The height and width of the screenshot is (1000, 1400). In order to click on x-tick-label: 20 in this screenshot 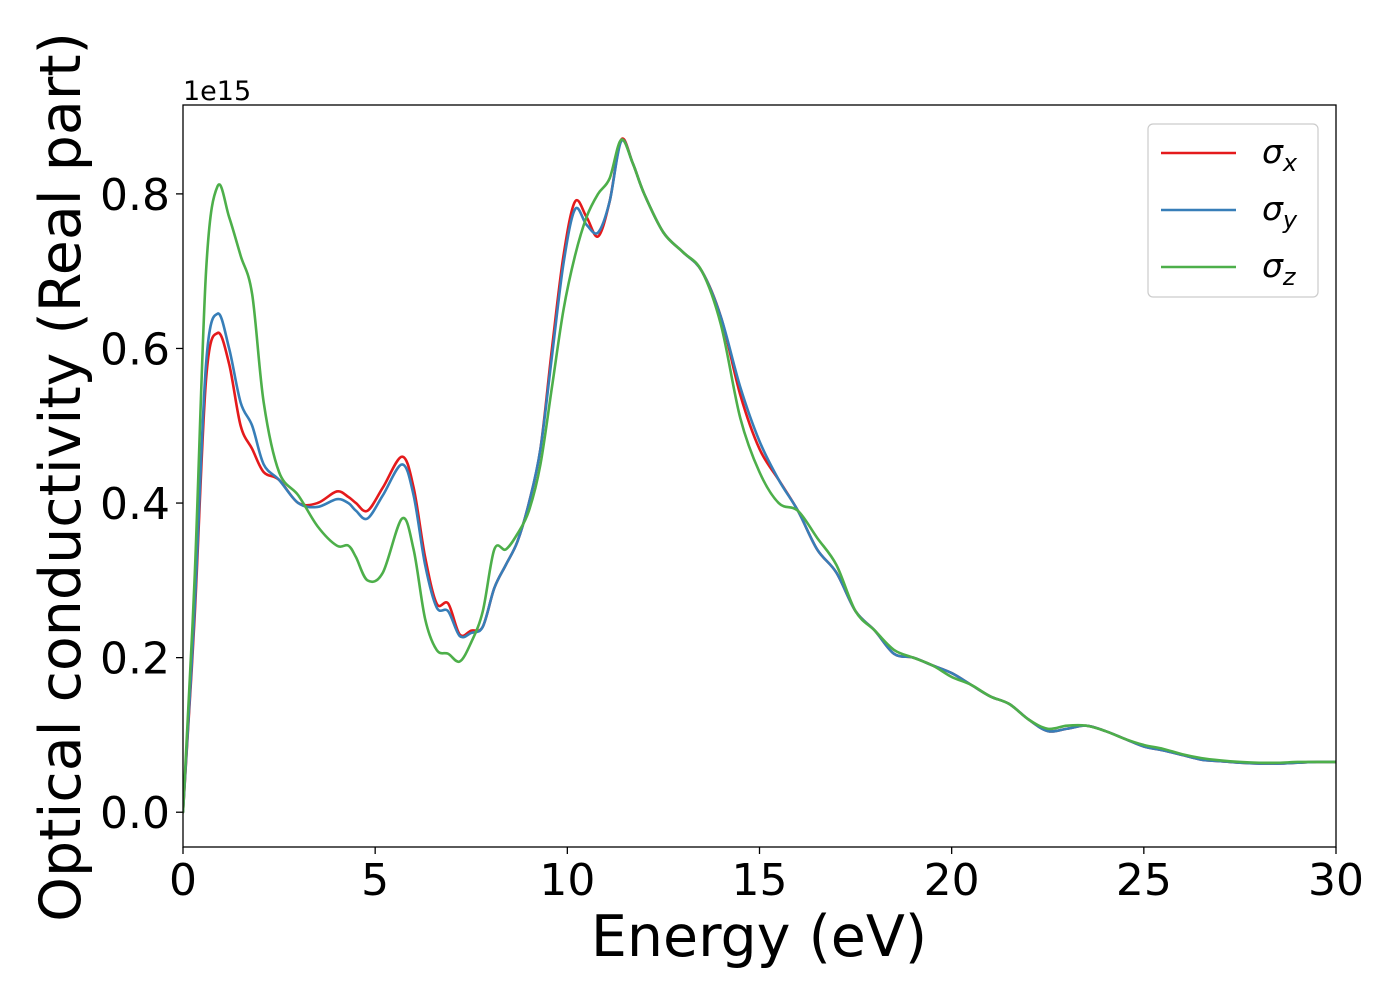, I will do `click(952, 880)`.